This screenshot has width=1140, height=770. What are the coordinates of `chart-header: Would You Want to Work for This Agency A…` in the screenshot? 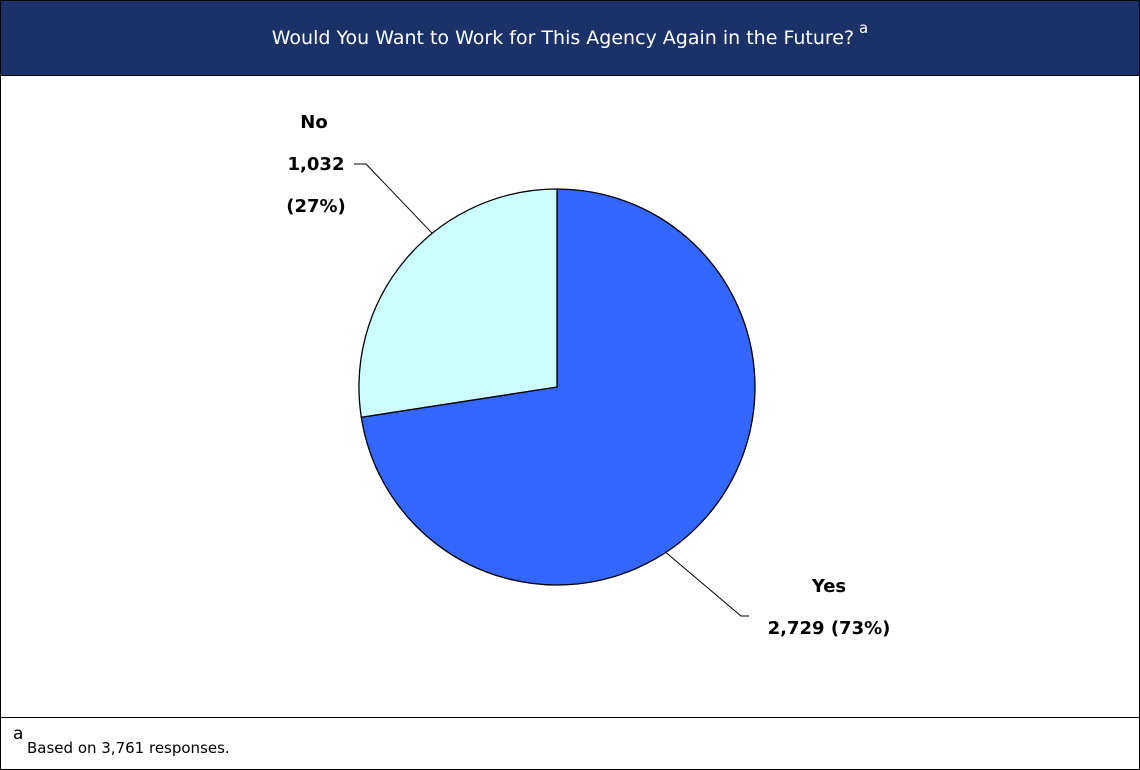 It's located at (570, 38).